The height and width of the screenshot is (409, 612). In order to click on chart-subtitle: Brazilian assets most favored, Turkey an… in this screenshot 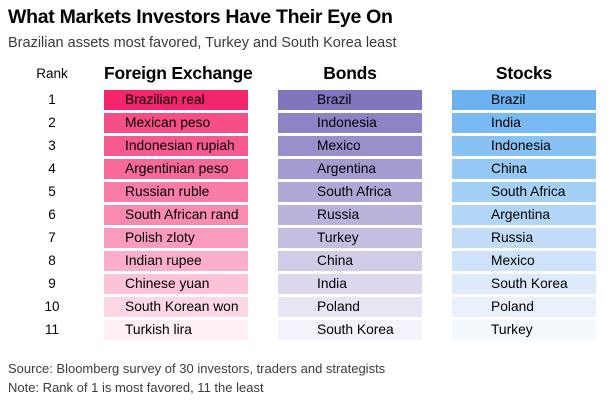, I will do `click(202, 43)`.